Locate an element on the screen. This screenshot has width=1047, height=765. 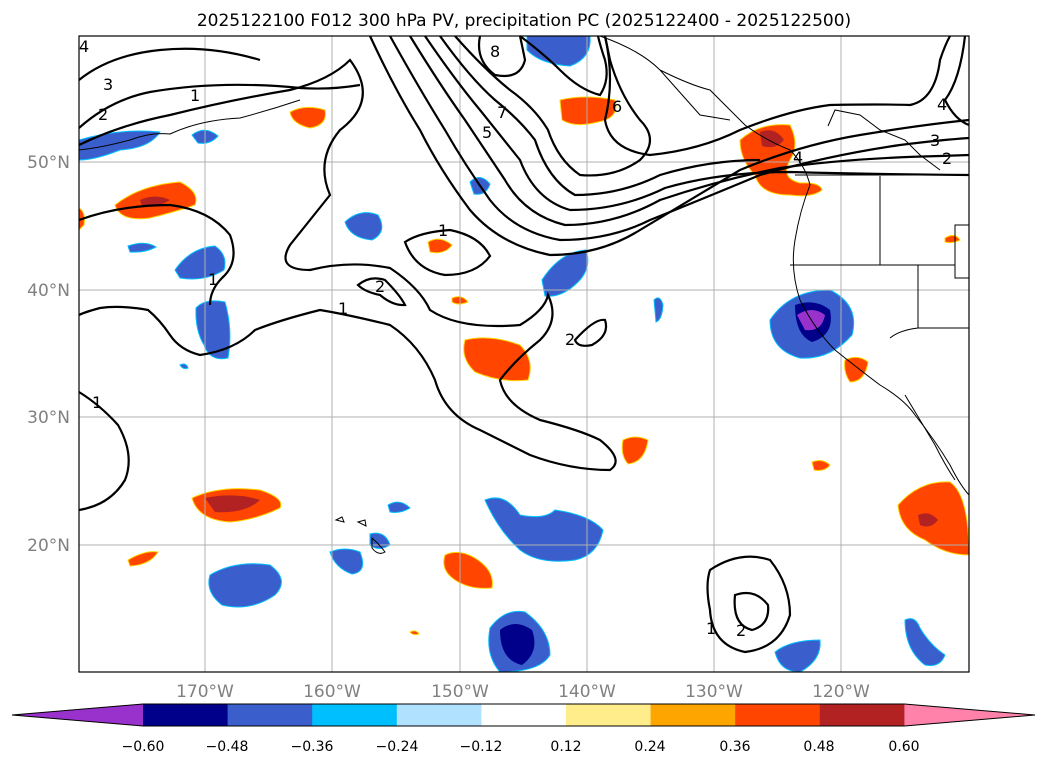
longitude-labels: 170°W 160°W 150°W 140°W 130°W 120°W is located at coordinates (523, 692).